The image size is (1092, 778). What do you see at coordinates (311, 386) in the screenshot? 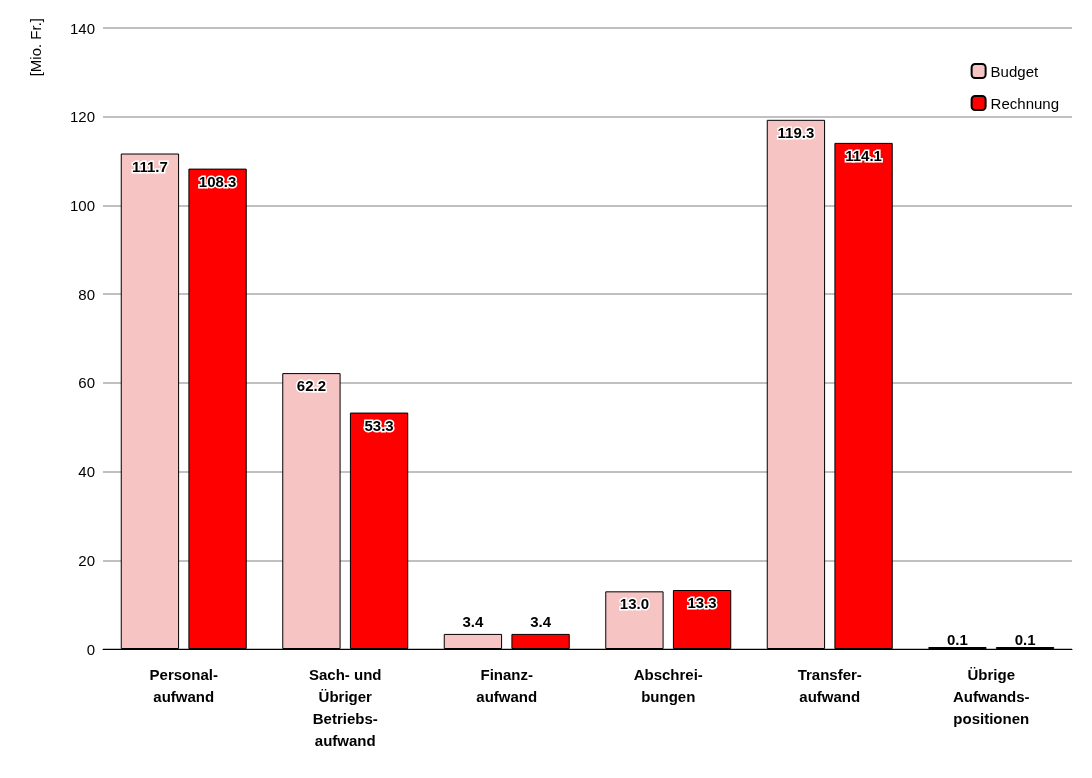
I see `data-label: 62.2` at bounding box center [311, 386].